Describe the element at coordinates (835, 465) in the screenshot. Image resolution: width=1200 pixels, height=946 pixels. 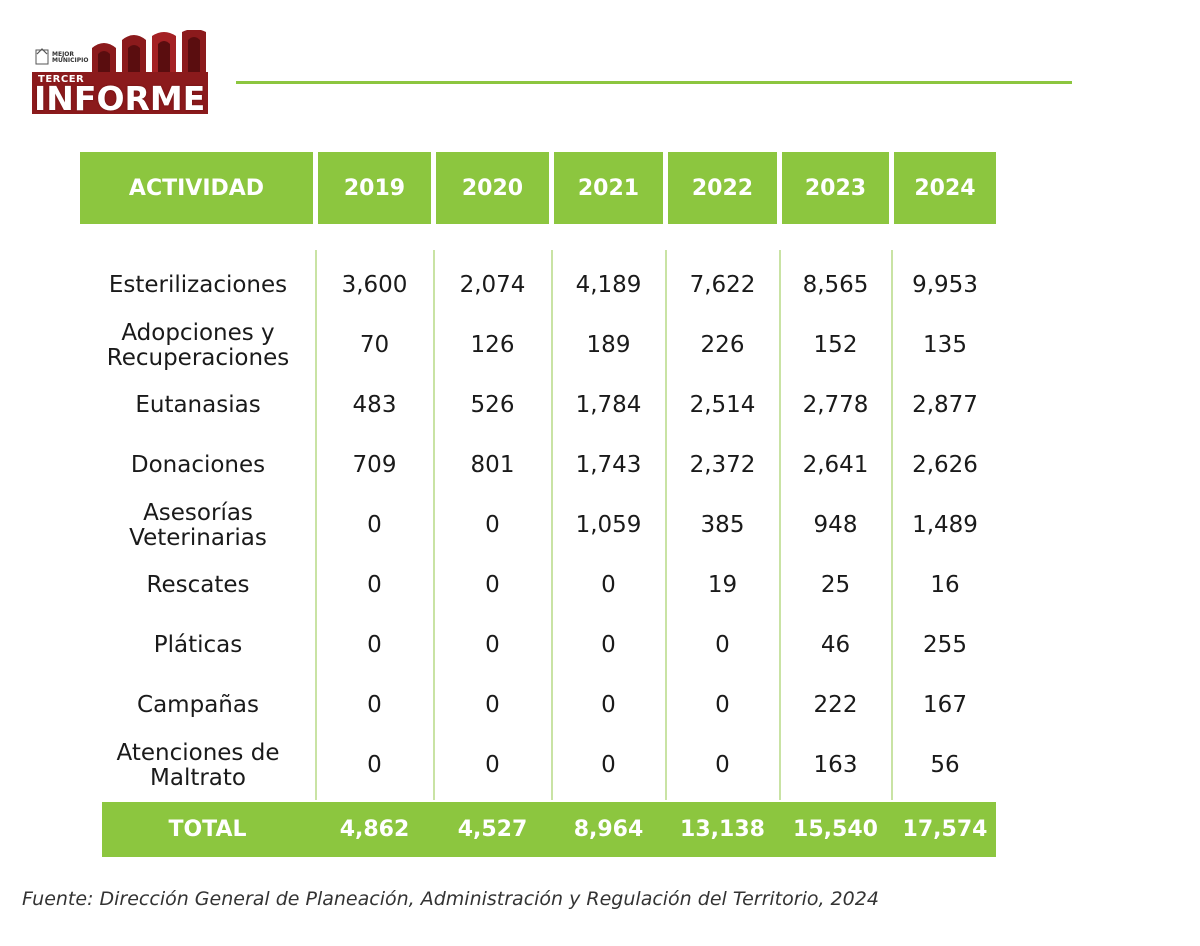
I see `table-cell: 2,641` at that location.